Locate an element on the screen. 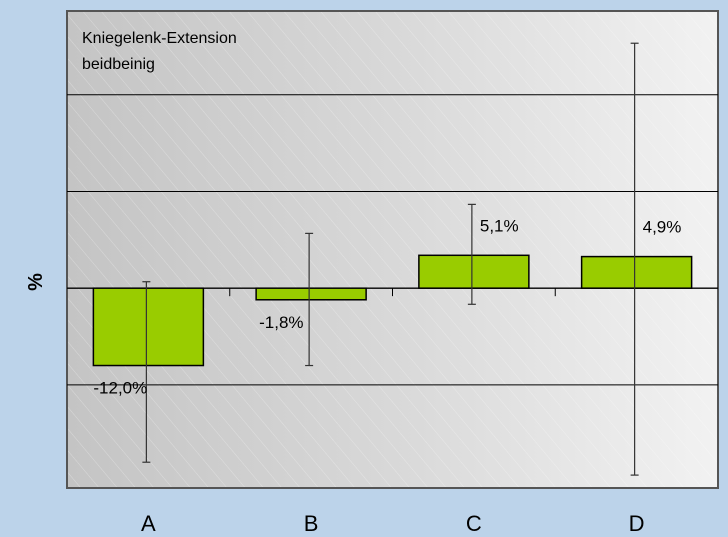 The width and height of the screenshot is (728, 537). data-label-C: 5,1% is located at coordinates (499, 225).